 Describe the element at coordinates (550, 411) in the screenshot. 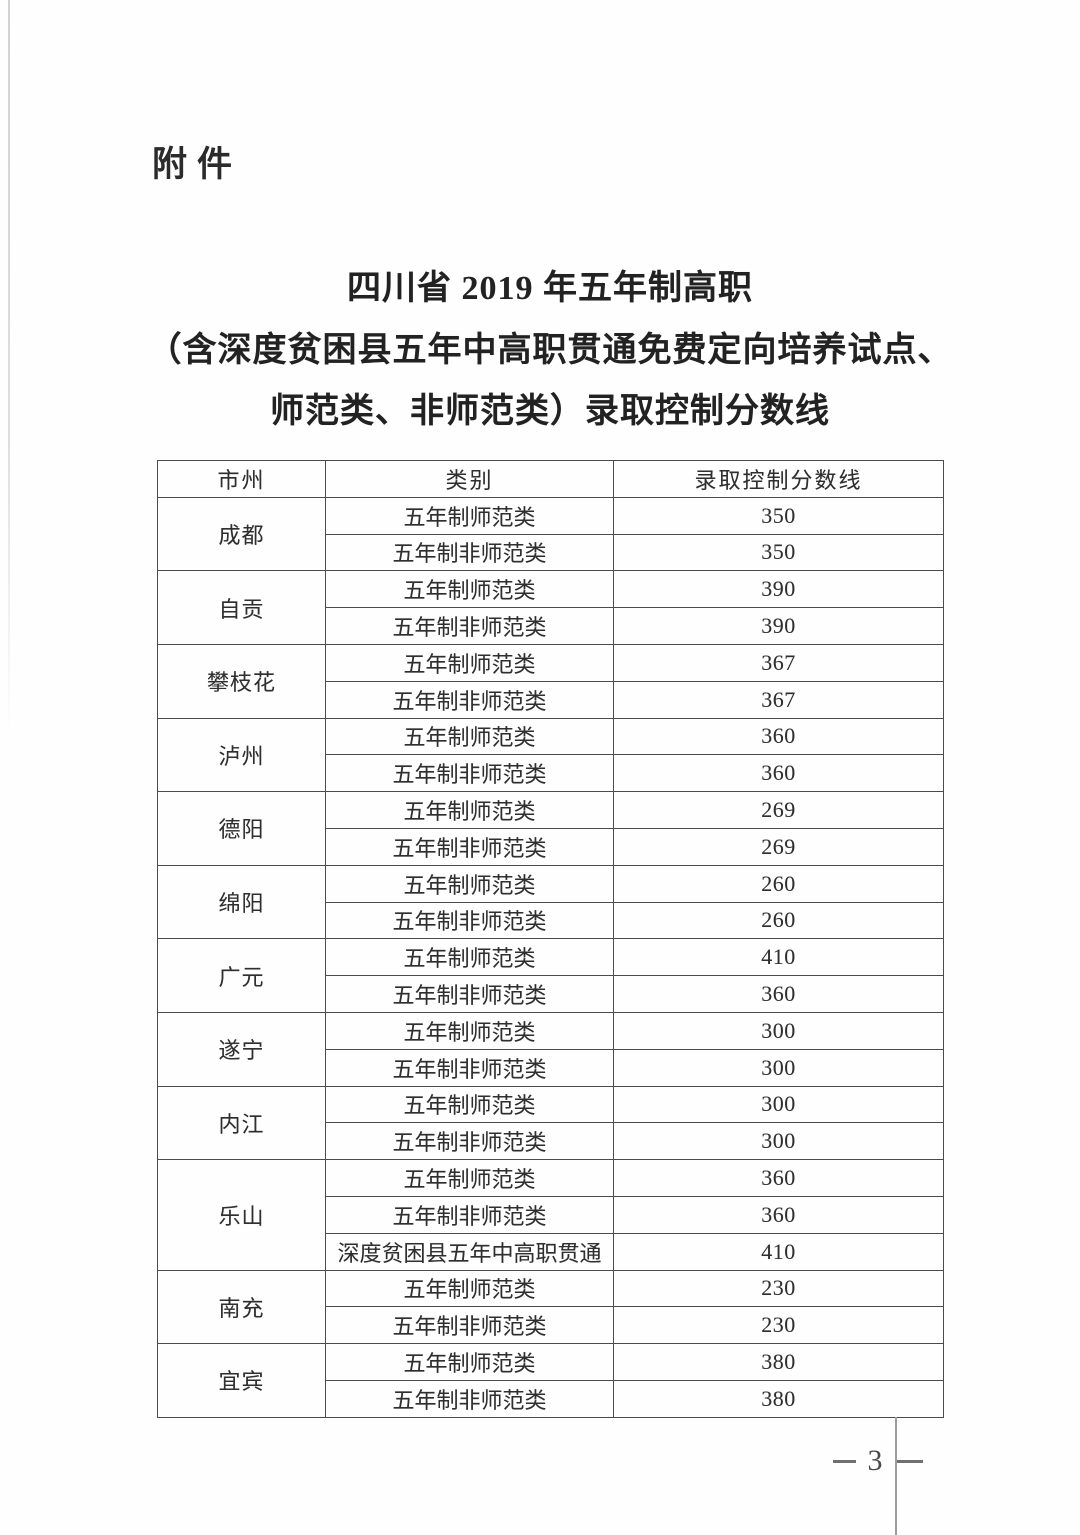

I see `title-line-3: 师范类、非师范类）录取控制分数线` at that location.